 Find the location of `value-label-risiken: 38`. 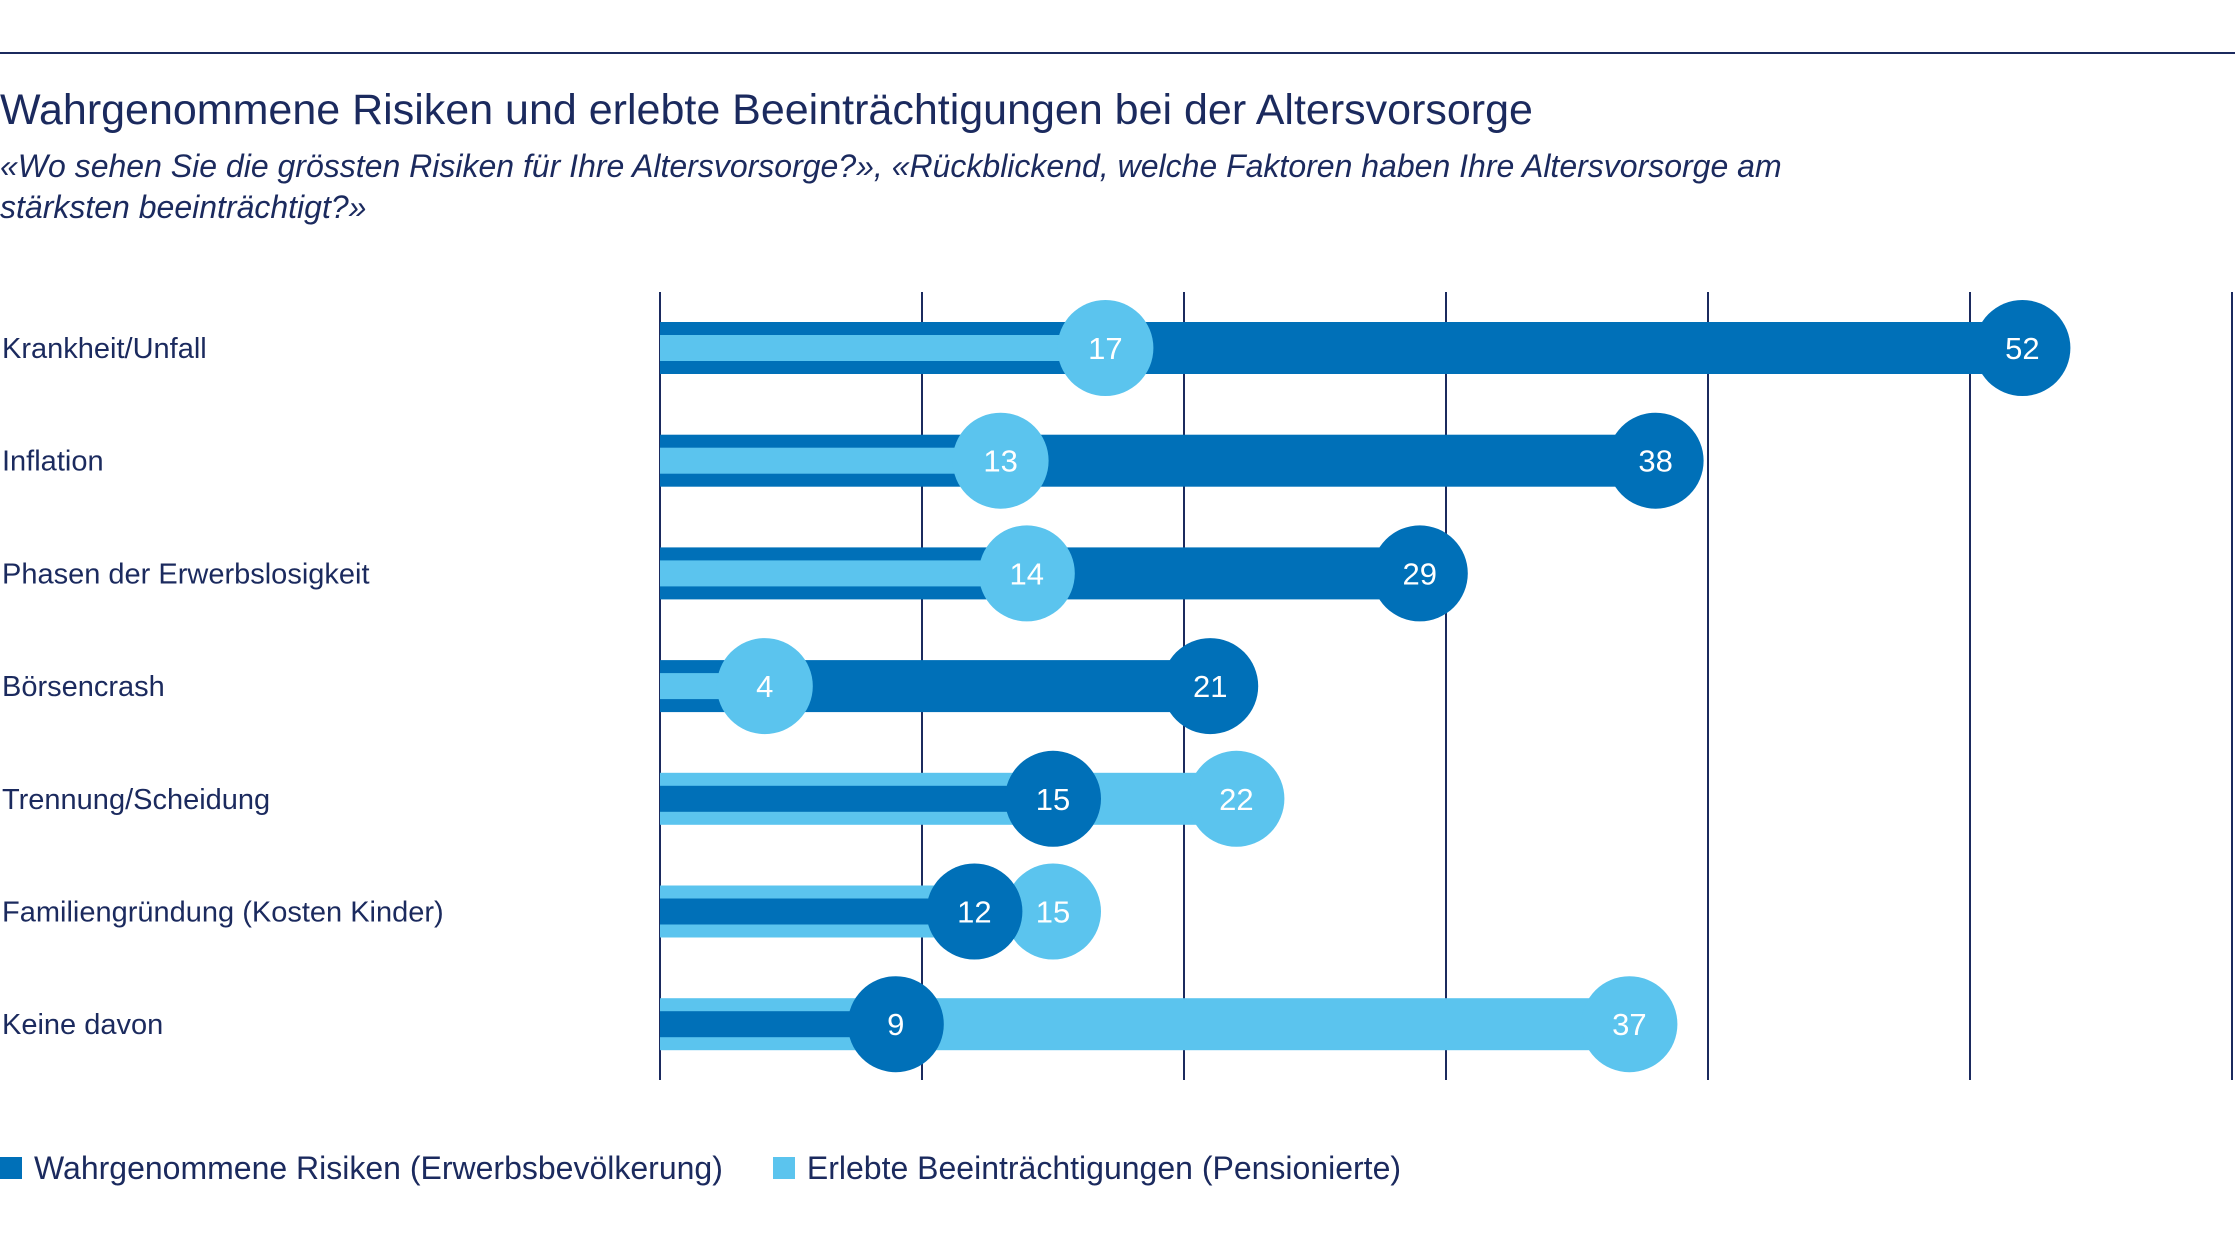

value-label-risiken: 38 is located at coordinates (1655, 461).